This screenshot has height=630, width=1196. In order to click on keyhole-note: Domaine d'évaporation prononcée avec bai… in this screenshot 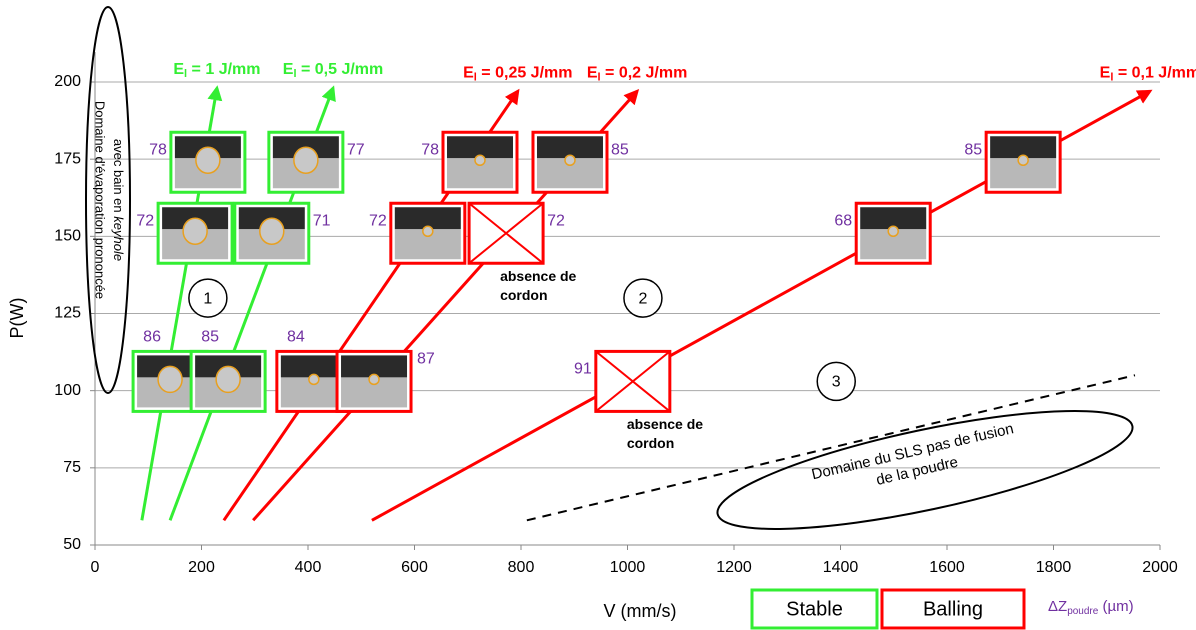, I will do `click(109, 200)`.